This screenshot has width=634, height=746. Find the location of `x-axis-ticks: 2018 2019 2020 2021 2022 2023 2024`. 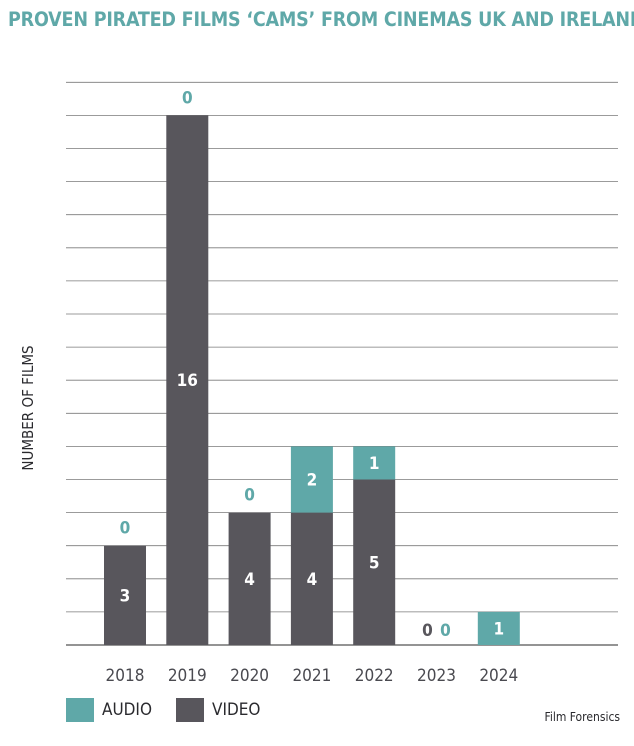

x-axis-ticks: 2018 2019 2020 2021 2022 2023 2024 is located at coordinates (312, 676).